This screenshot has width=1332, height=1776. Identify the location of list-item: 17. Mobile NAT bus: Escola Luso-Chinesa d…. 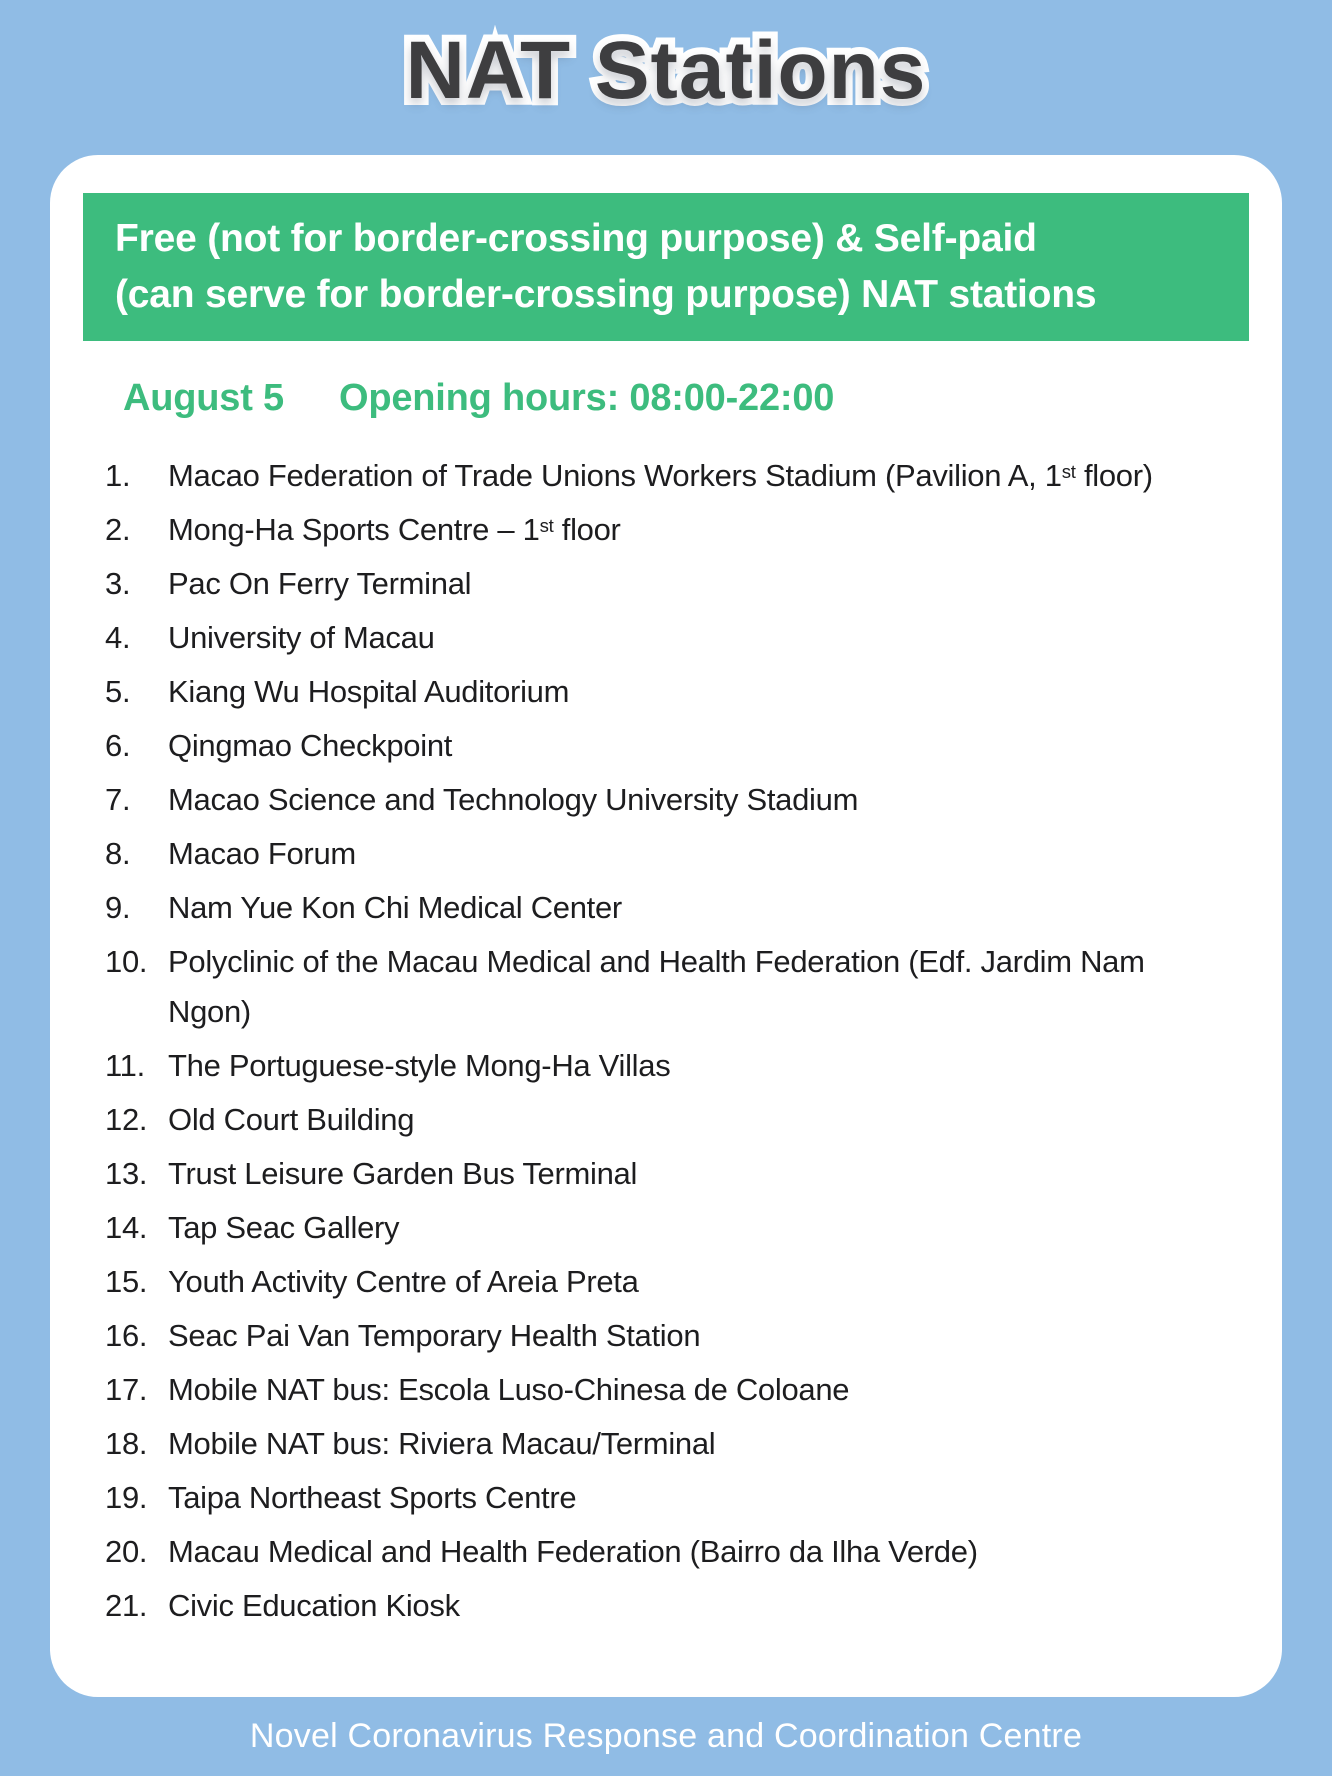
(661, 1390).